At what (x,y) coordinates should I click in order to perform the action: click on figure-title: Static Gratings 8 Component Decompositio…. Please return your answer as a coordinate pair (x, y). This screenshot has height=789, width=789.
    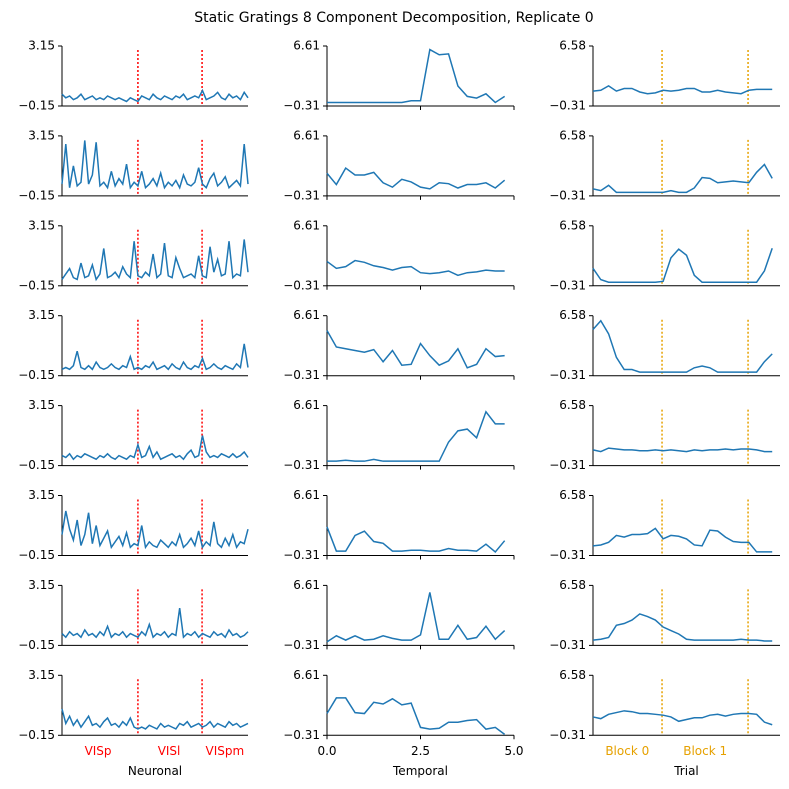
    Looking at the image, I should click on (393, 18).